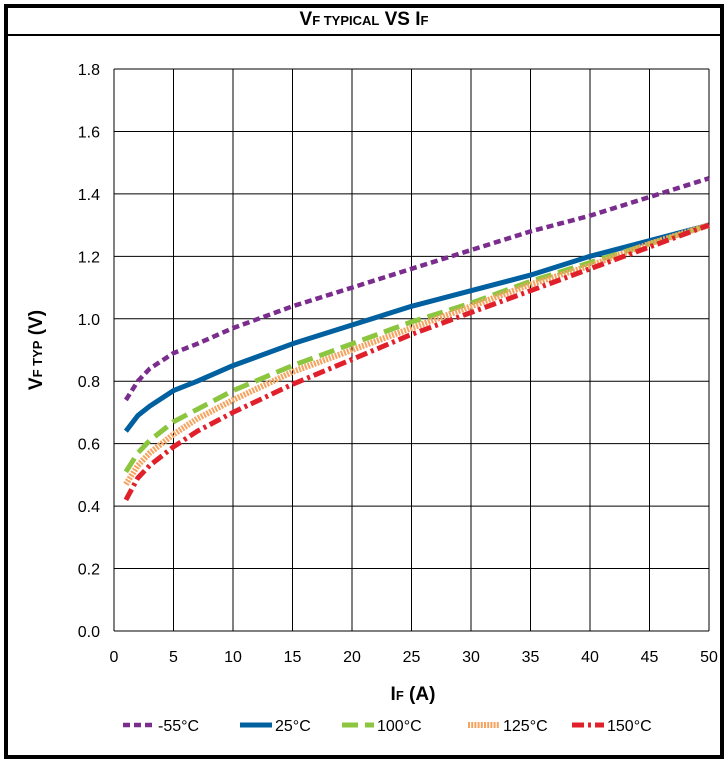 The width and height of the screenshot is (728, 763). What do you see at coordinates (531, 657) in the screenshot?
I see `x-tick-label: 35` at bounding box center [531, 657].